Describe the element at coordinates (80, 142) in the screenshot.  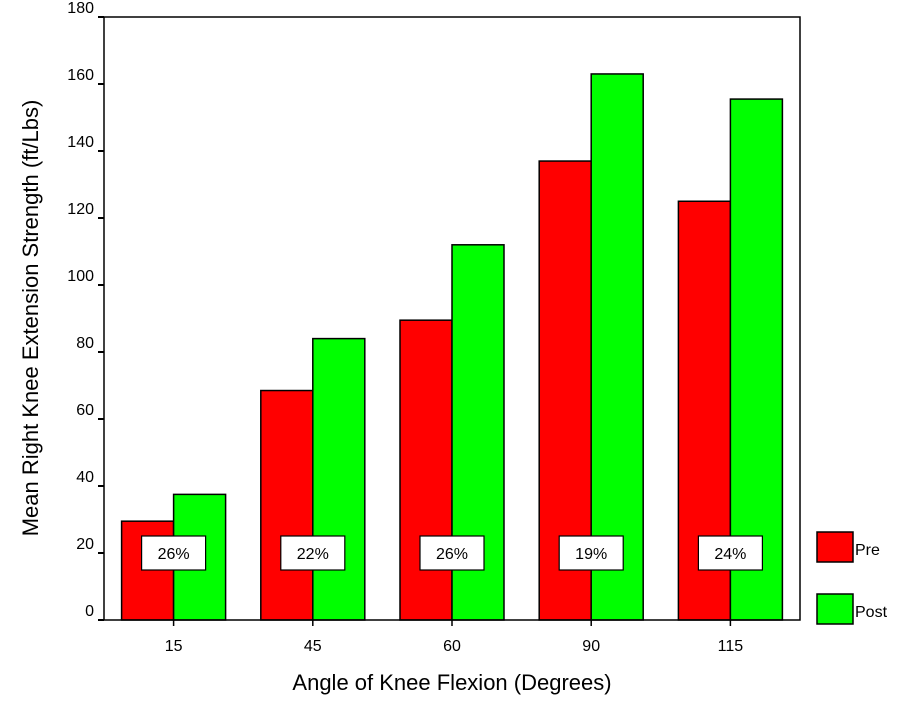
I see `y-tick-label-140: 140` at that location.